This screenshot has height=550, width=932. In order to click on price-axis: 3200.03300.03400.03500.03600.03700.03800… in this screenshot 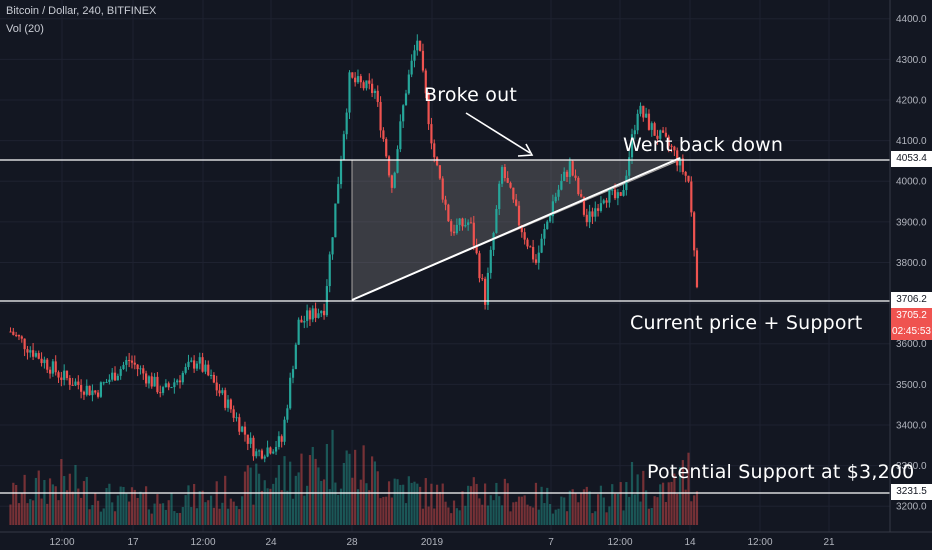, I will do `click(911, 263)`.